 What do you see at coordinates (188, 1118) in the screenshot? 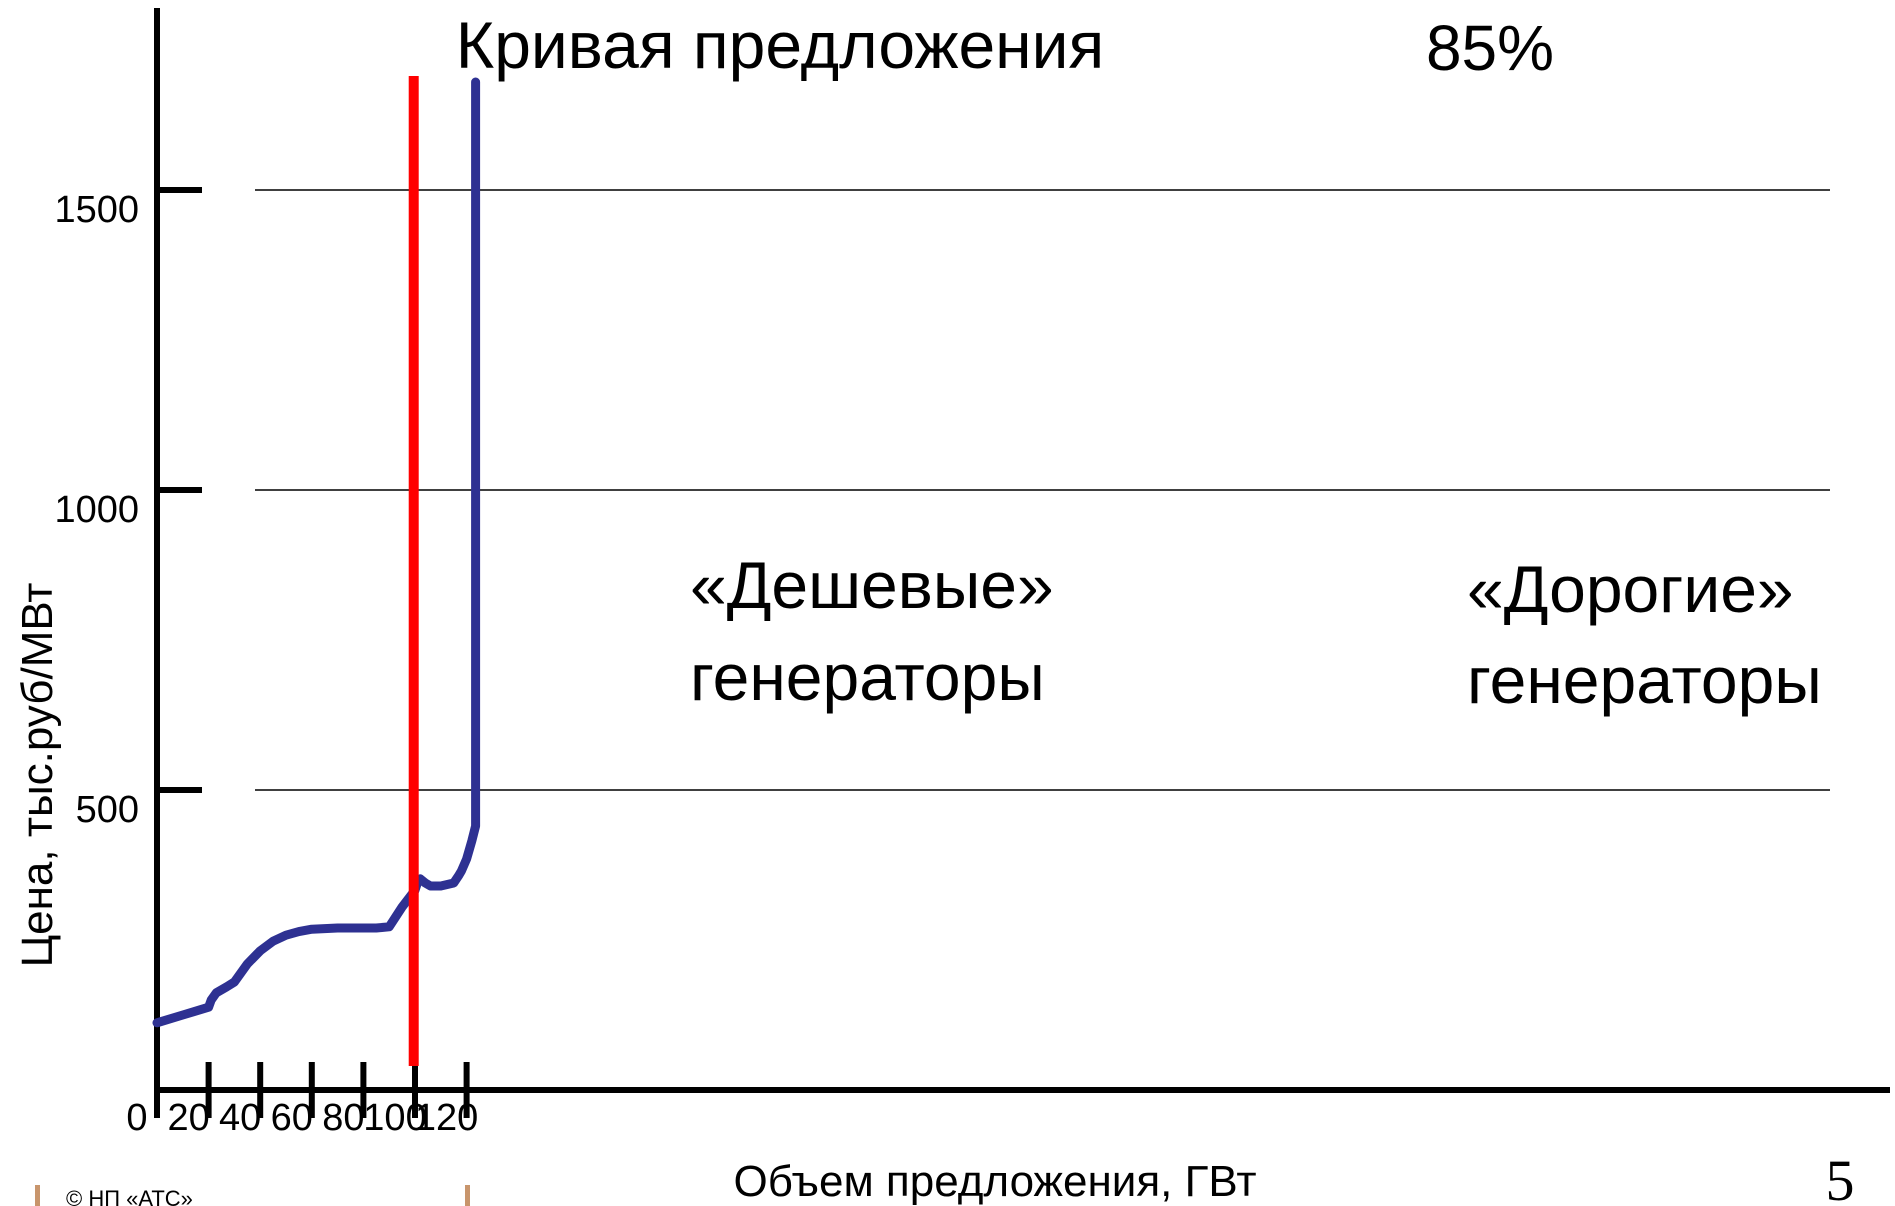
I see `x-tick-label-20: 20` at bounding box center [188, 1118].